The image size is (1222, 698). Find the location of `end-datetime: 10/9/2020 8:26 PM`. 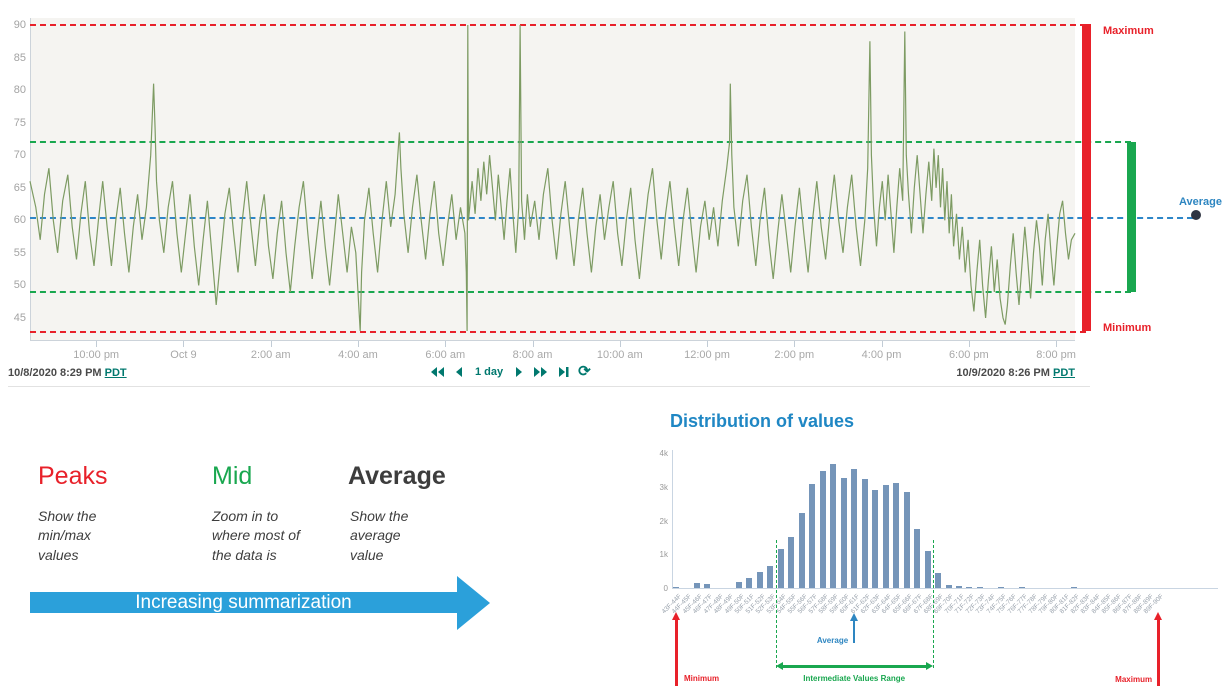

end-datetime: 10/9/2020 8:26 PM is located at coordinates (1003, 373).